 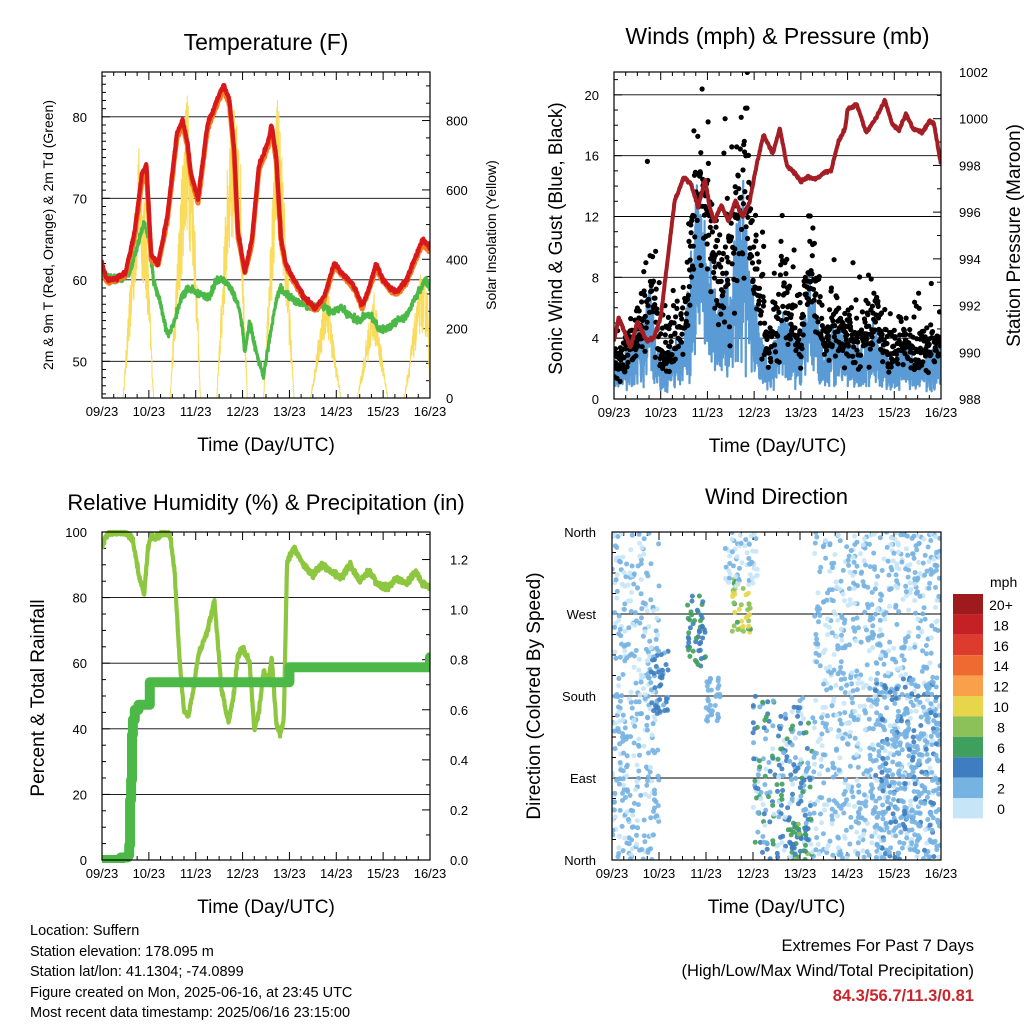 I want to click on y2-tick-label: 0.8, so click(x=459, y=660).